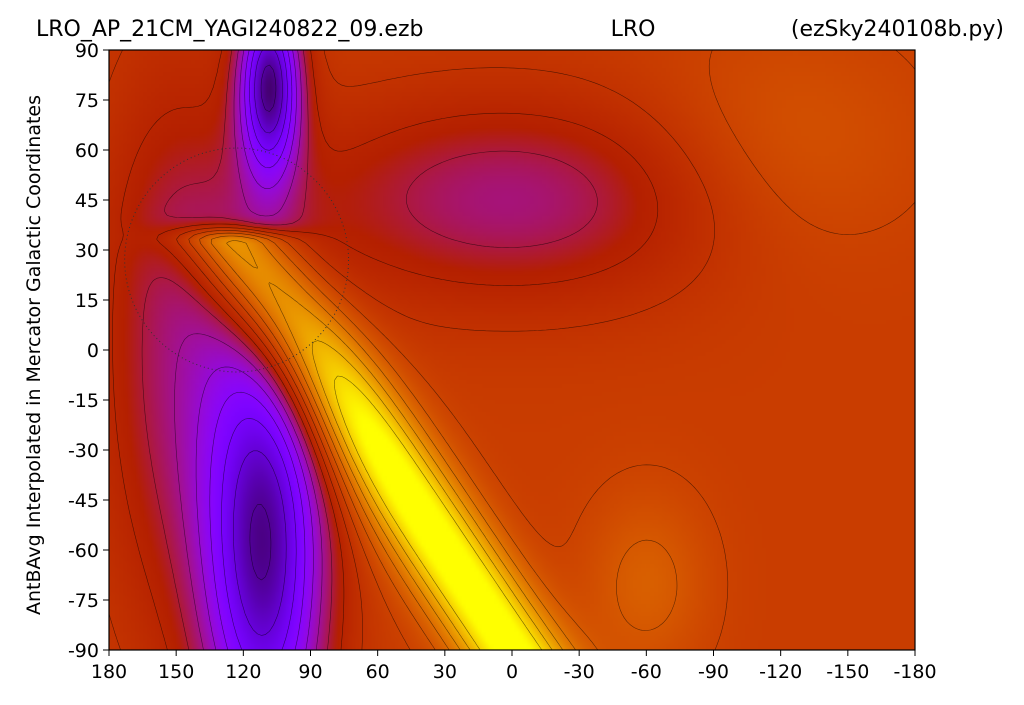 This screenshot has height=705, width=1024. I want to click on y-tick-label: -75, so click(83, 601).